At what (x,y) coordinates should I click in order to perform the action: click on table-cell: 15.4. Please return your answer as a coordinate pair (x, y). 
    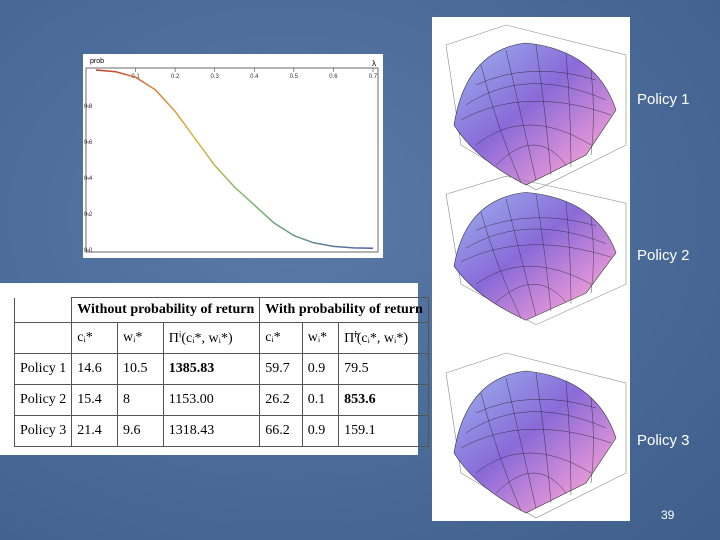
    Looking at the image, I should click on (95, 400).